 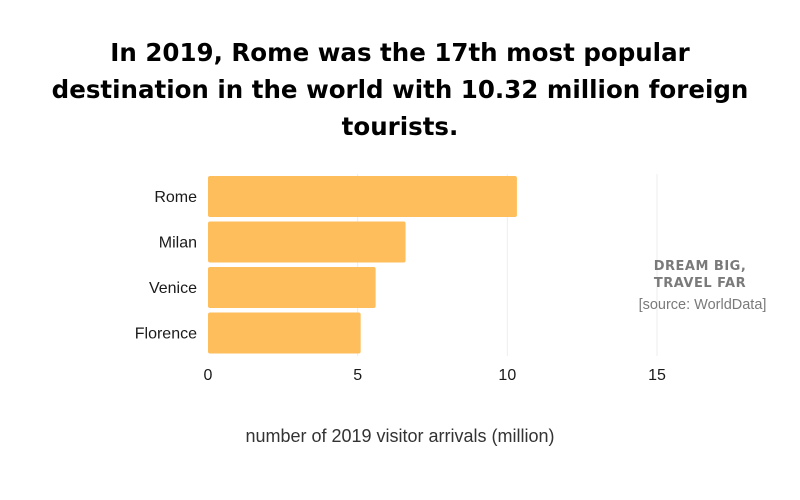 What do you see at coordinates (307, 242) in the screenshot?
I see `bar-milan` at bounding box center [307, 242].